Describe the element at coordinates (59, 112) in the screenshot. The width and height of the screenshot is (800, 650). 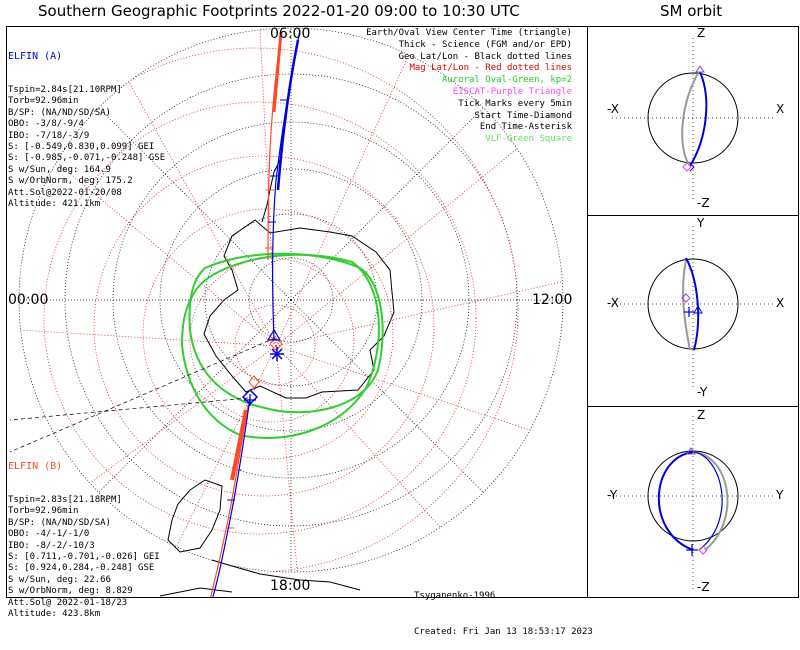
I see `elfin-a-info-line: B/SP: (NA/ND/SD/SA)` at that location.